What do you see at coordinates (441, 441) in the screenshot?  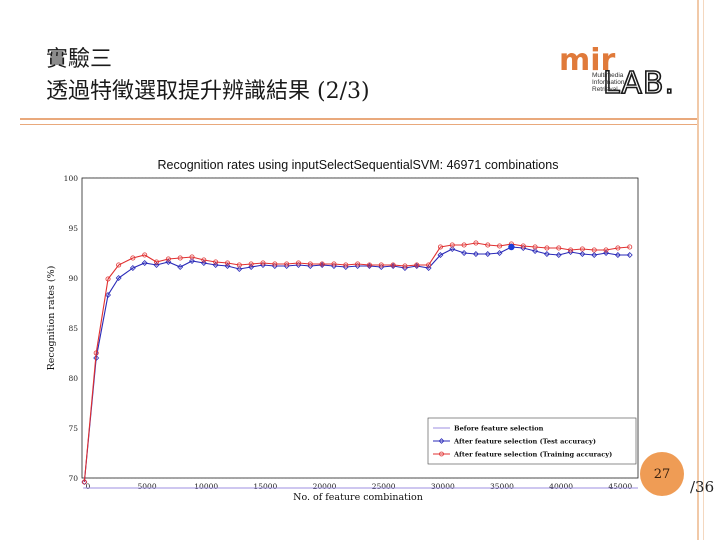 I see `legend-marker` at bounding box center [441, 441].